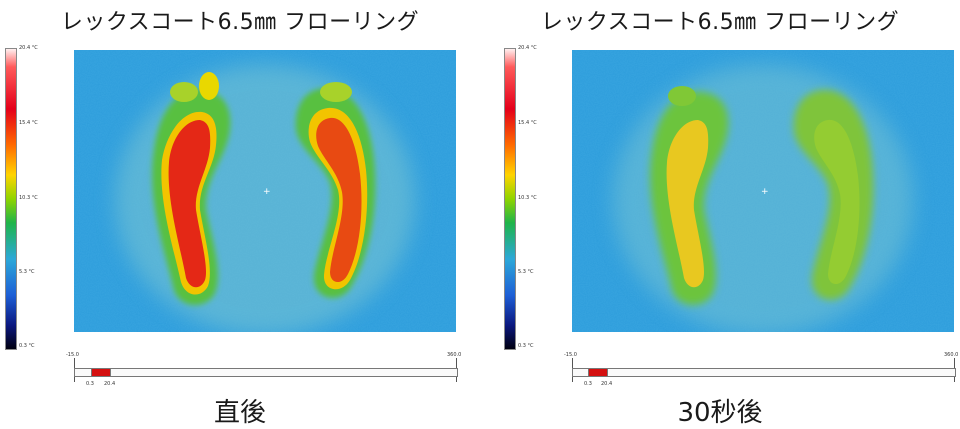 This screenshot has width=960, height=429. What do you see at coordinates (239, 413) in the screenshot?
I see `panel-caption: 直後` at bounding box center [239, 413].